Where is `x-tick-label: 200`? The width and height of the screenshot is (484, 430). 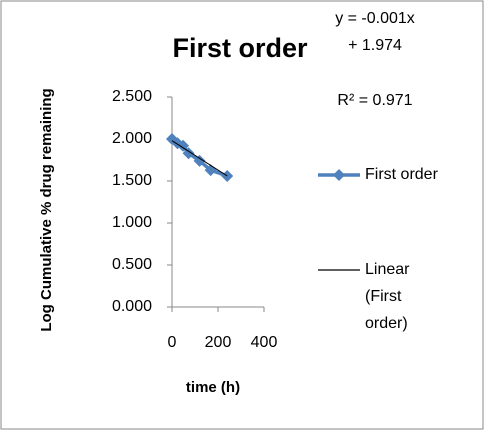
x-tick-label: 200 is located at coordinates (218, 342).